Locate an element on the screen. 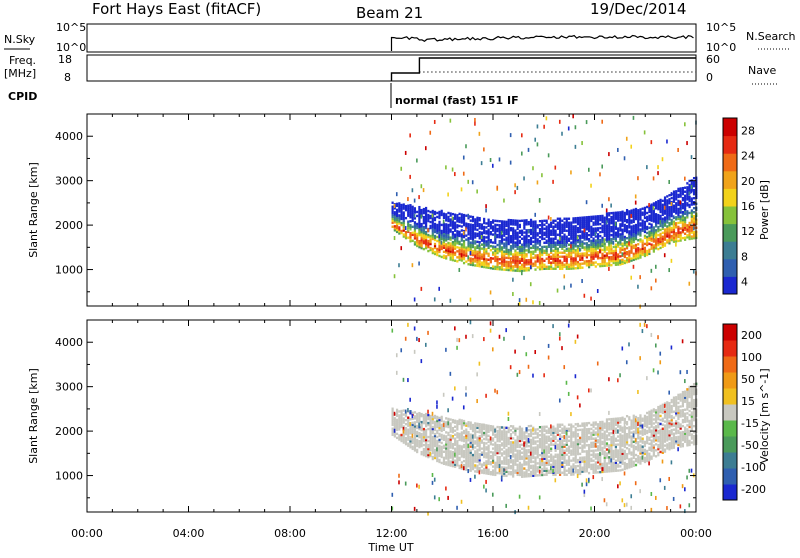 Image resolution: width=800 pixels, height=558 pixels. station-title: Fort Hays East (fitACF) is located at coordinates (176, 9).